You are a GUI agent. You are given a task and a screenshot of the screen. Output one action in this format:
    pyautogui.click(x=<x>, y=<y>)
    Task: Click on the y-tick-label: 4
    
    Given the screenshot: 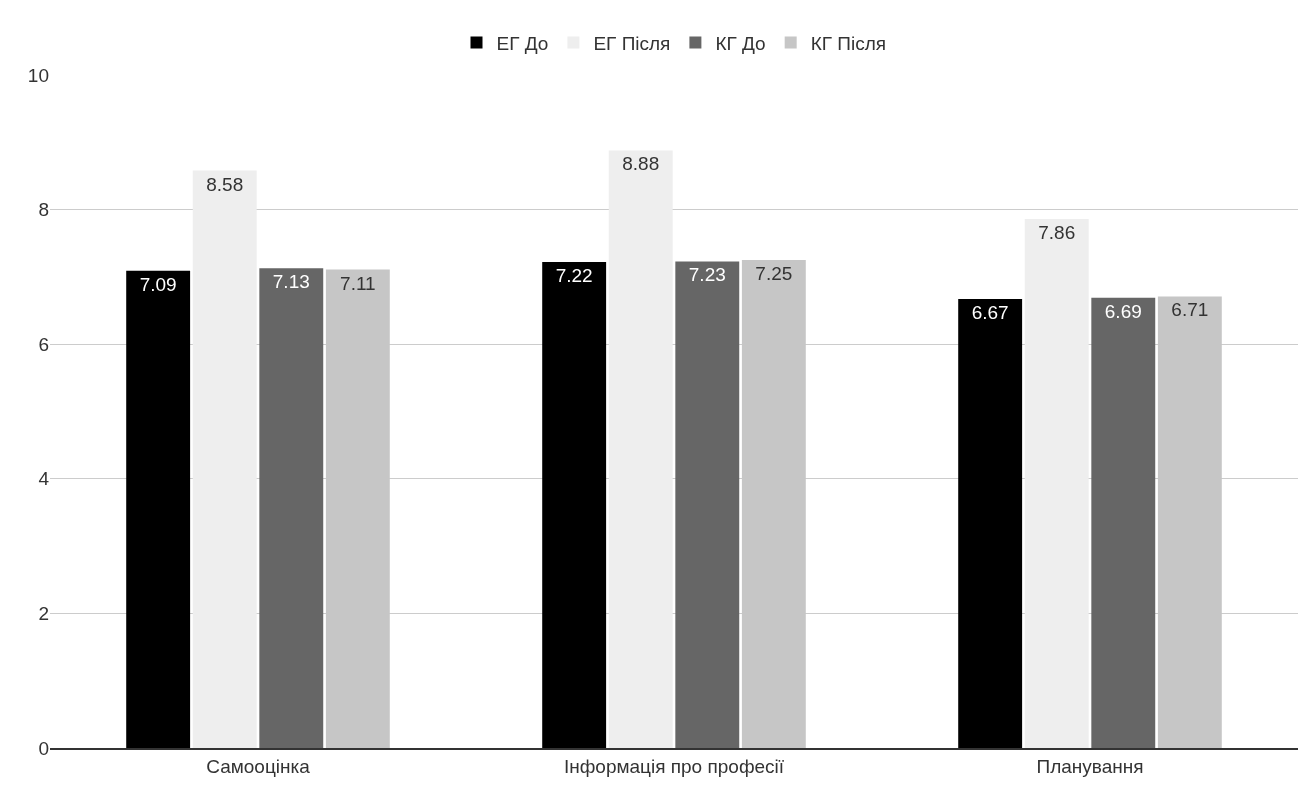 What is the action you would take?
    pyautogui.click(x=44, y=479)
    